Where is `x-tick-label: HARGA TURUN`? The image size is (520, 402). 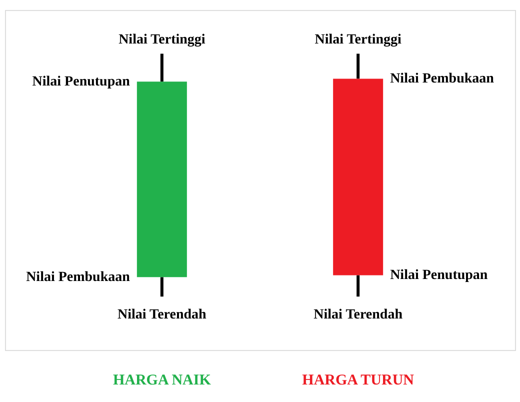
x-tick-label: HARGA TURUN is located at coordinates (358, 380).